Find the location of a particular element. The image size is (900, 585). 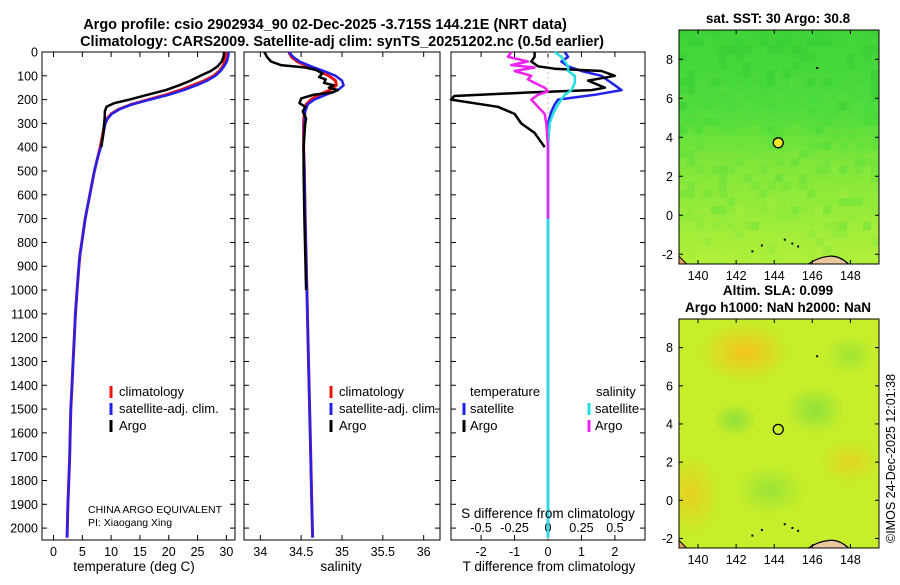

island-outline is located at coordinates (828, 544).